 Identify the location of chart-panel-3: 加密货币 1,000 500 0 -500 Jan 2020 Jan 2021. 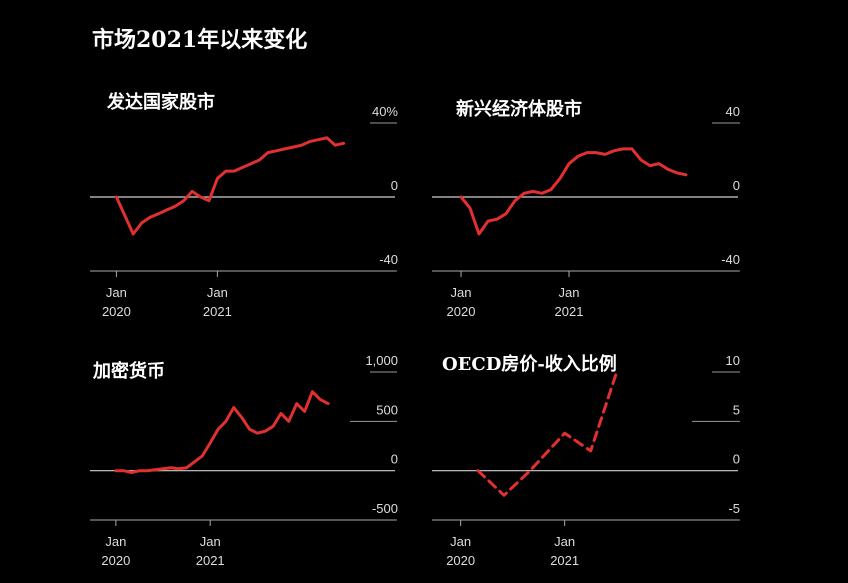
(244, 460).